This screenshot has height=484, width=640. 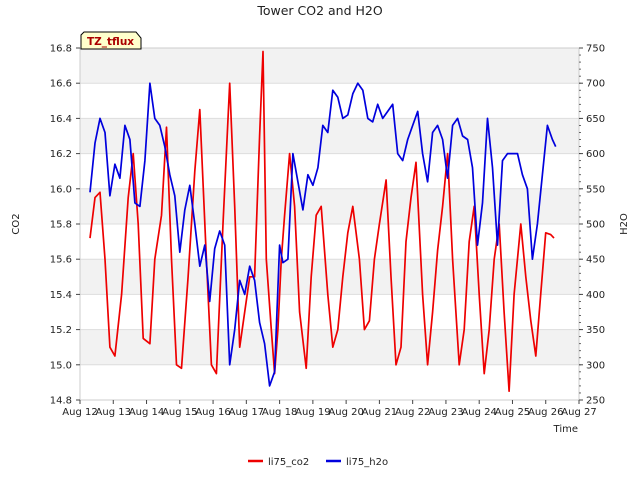 I want to click on y-right-tick-label: 450, so click(x=595, y=260).